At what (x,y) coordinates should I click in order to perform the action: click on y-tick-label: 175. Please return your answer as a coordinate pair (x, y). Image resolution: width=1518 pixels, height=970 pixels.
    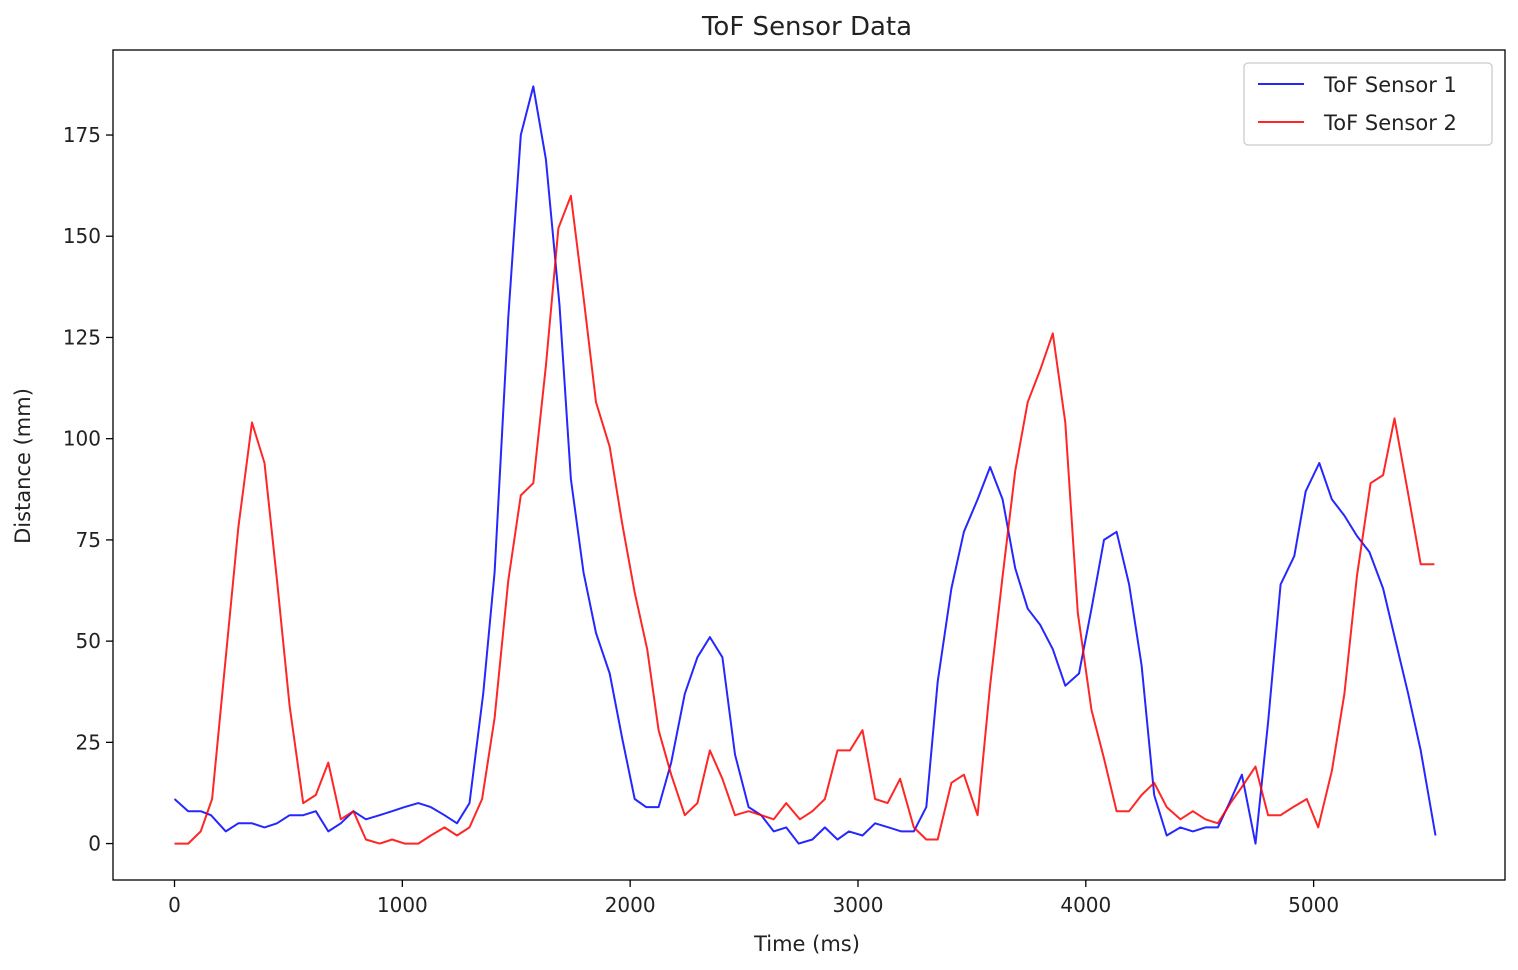
    Looking at the image, I should click on (82, 135).